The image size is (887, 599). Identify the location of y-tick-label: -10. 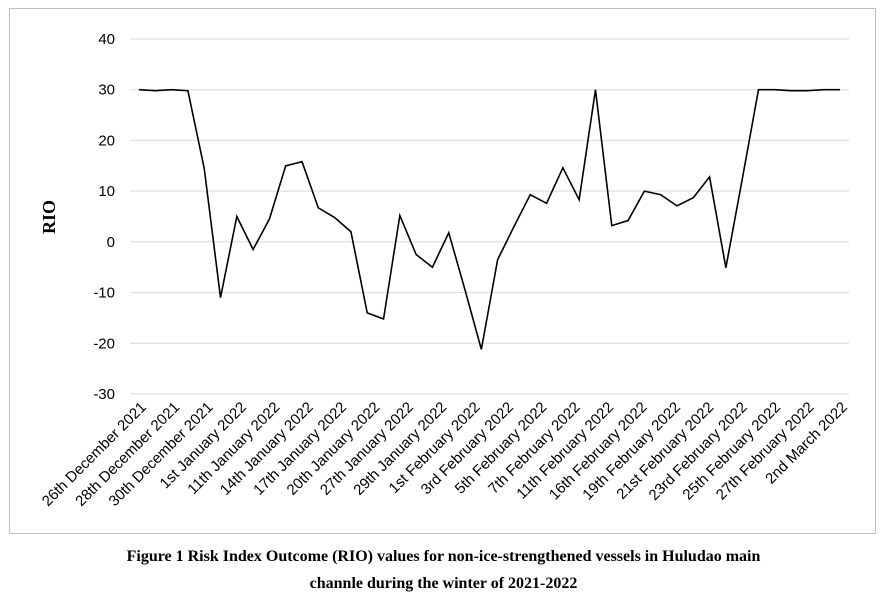
(104, 293).